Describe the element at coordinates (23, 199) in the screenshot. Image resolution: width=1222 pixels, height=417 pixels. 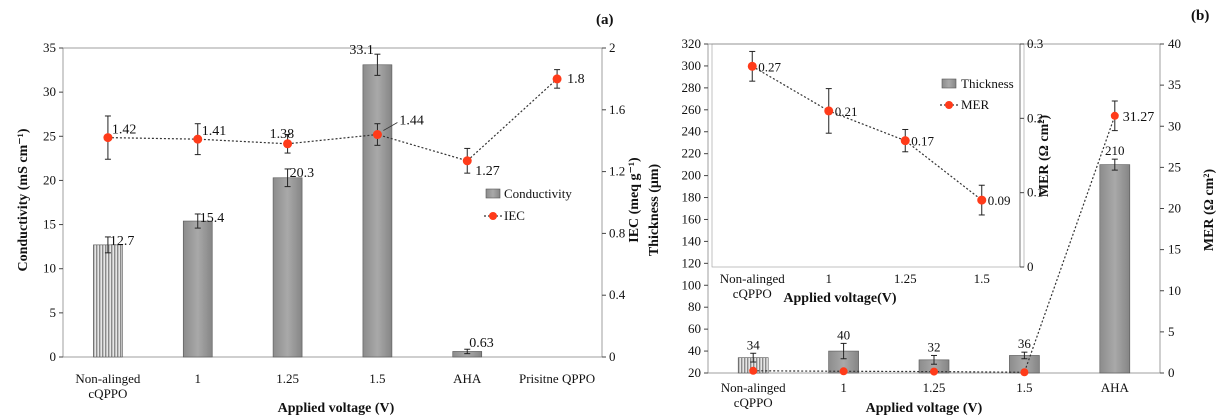
I see `panel-a-ylabel: Conductivity (mS cm⁻¹)` at that location.